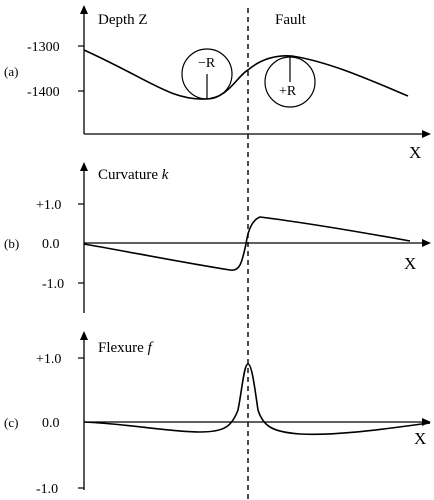 Image resolution: width=434 pixels, height=500 pixels. What do you see at coordinates (415, 152) in the screenshot?
I see `panel-a-xlabel: X` at bounding box center [415, 152].